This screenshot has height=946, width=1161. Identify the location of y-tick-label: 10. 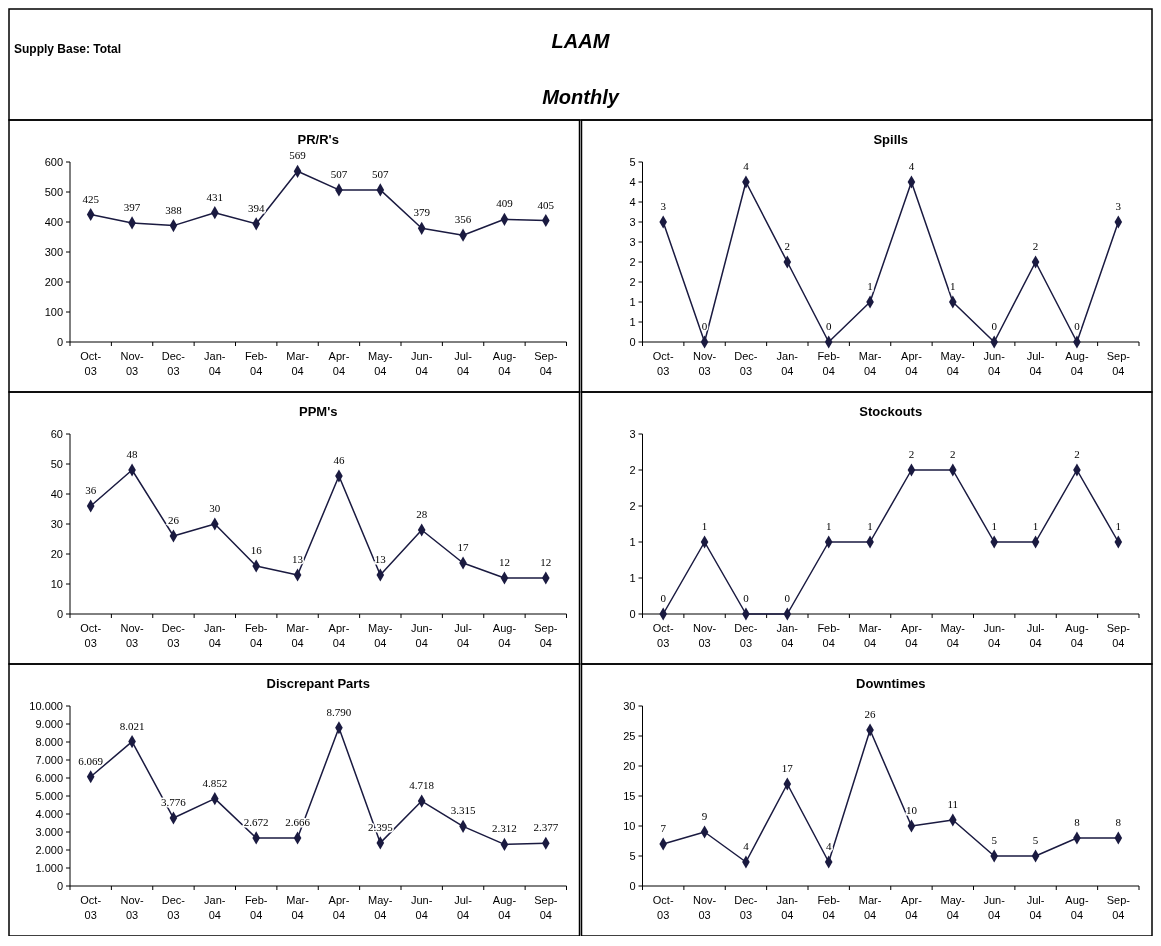
(629, 825).